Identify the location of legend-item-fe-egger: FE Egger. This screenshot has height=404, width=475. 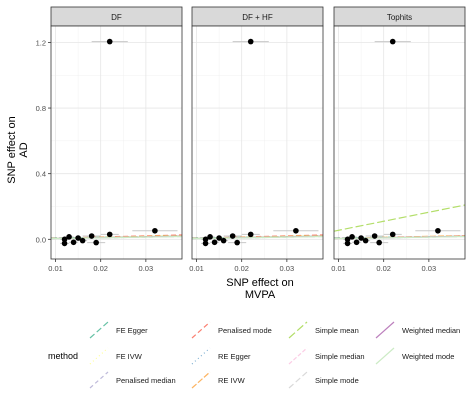
(118, 330).